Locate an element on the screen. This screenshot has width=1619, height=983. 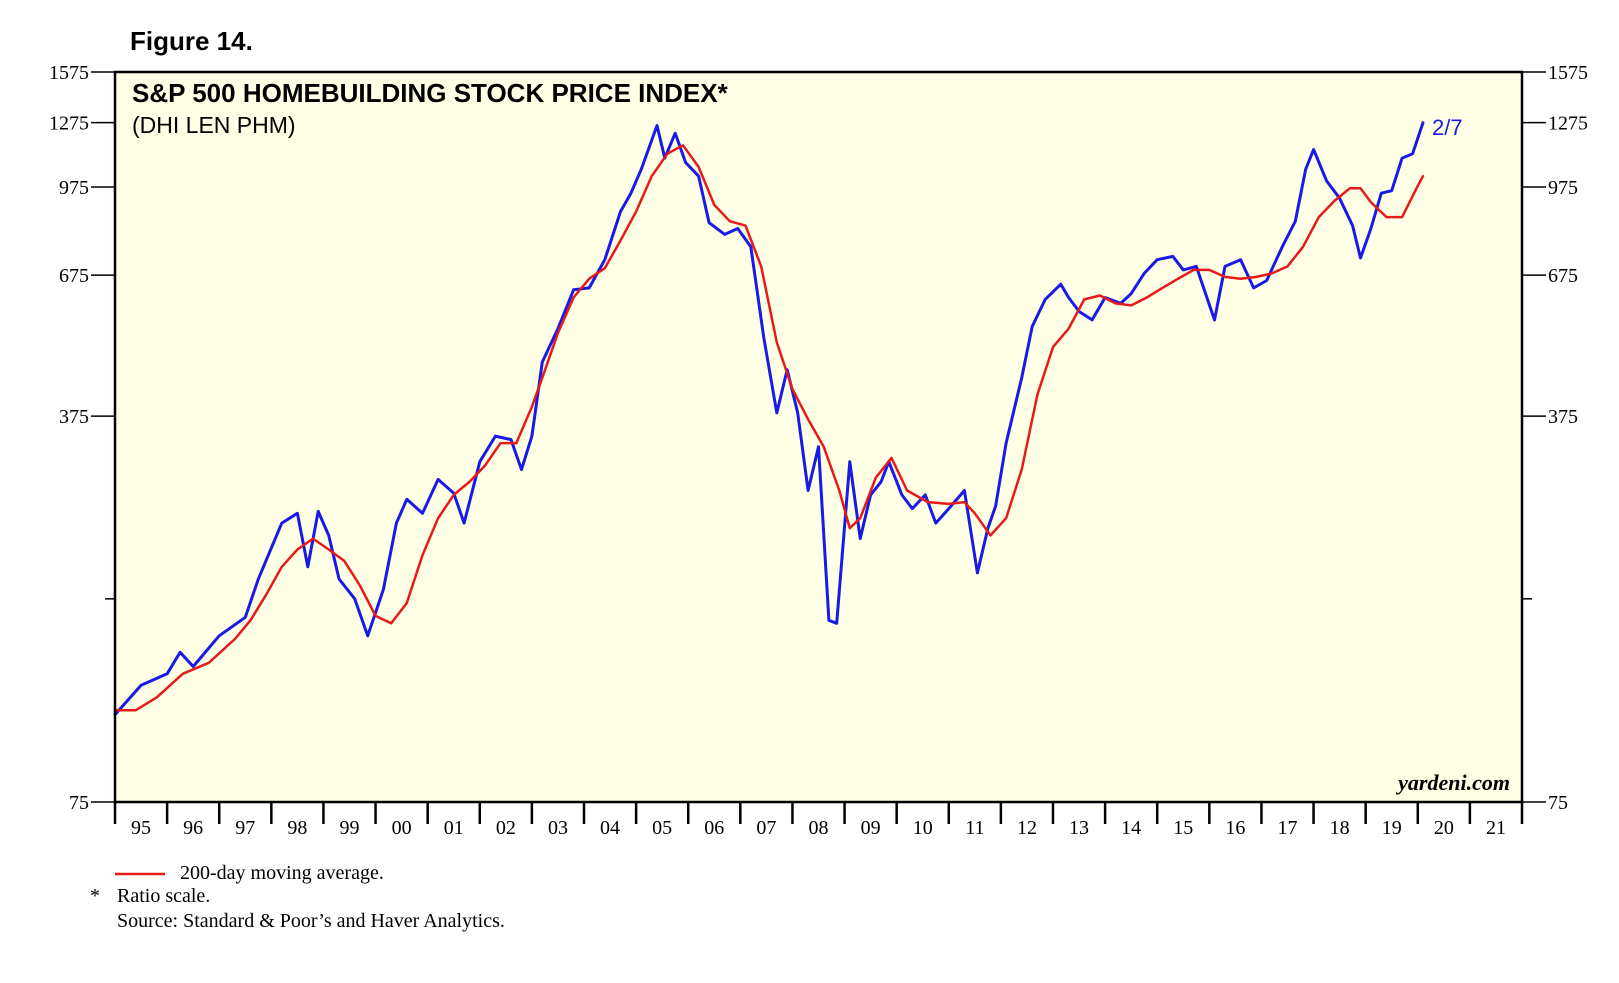
x-tick-label: 21 is located at coordinates (1496, 828).